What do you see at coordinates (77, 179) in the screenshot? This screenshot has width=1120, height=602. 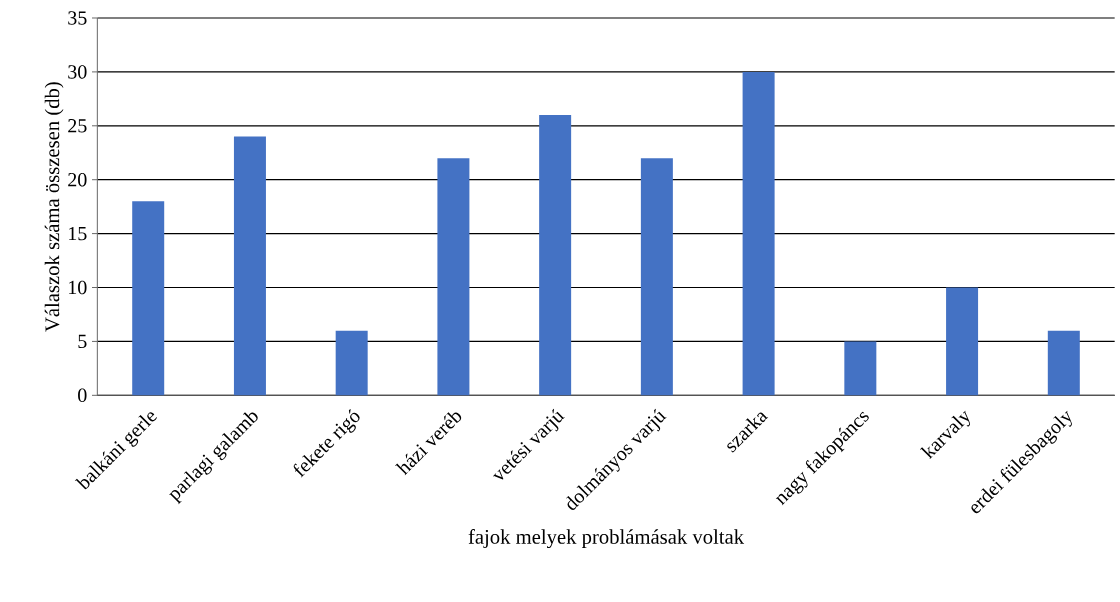 I see `y-tick-label: 20` at bounding box center [77, 179].